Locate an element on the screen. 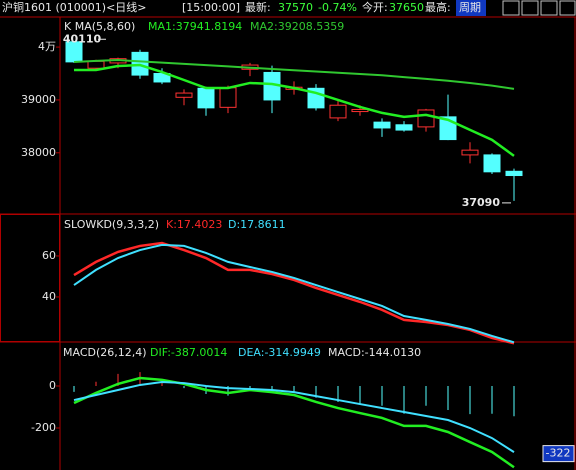 The width and height of the screenshot is (576, 470). y-tick-label: -200 is located at coordinates (43, 427).